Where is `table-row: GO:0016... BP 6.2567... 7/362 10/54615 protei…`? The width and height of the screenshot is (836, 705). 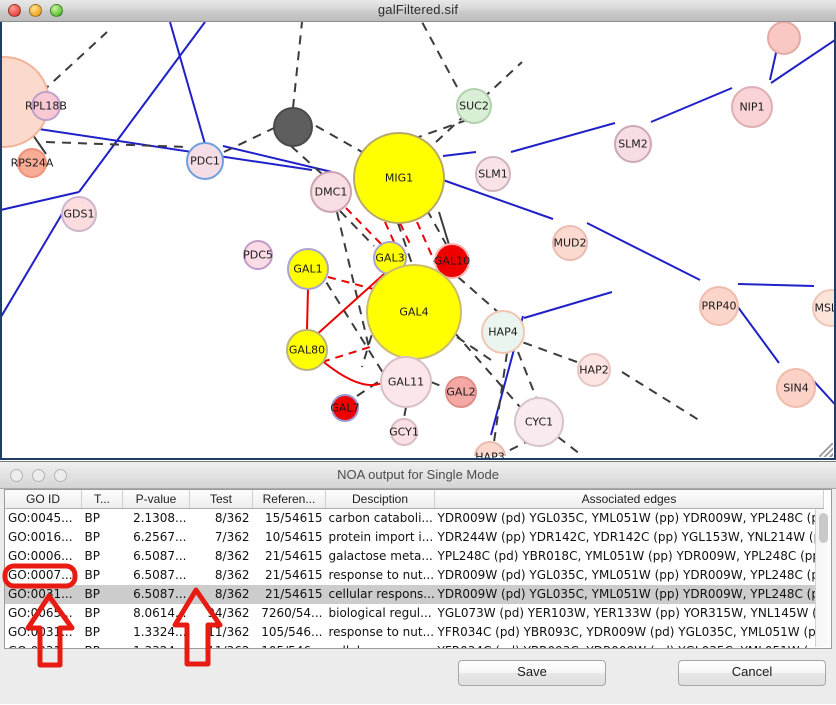
table-row: GO:0016... BP 6.2567... 7/362 10/54615 protei… is located at coordinates (414, 537).